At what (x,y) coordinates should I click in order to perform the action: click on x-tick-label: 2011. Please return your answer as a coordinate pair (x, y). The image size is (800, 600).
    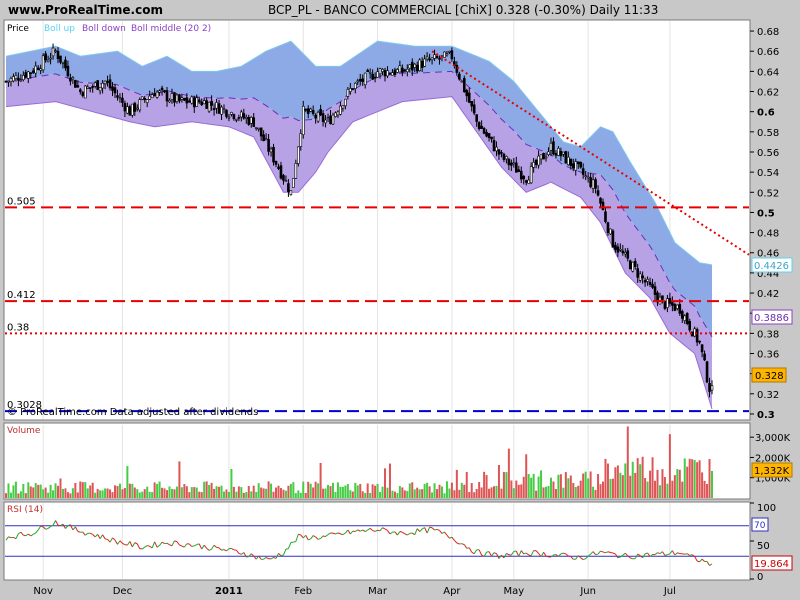
    Looking at the image, I should click on (229, 591).